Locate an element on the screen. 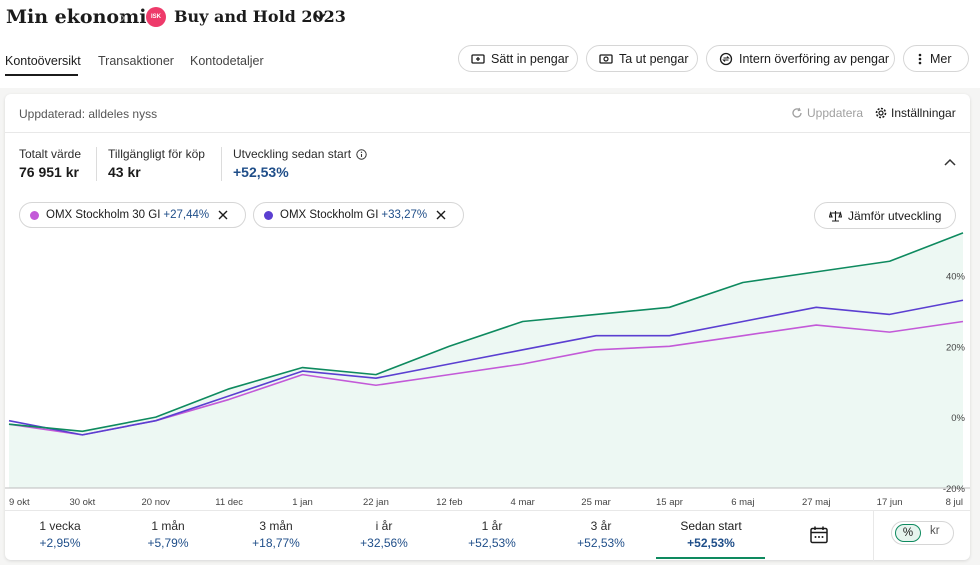  period-since-start: Sedan start +52,53% is located at coordinates (711, 534).